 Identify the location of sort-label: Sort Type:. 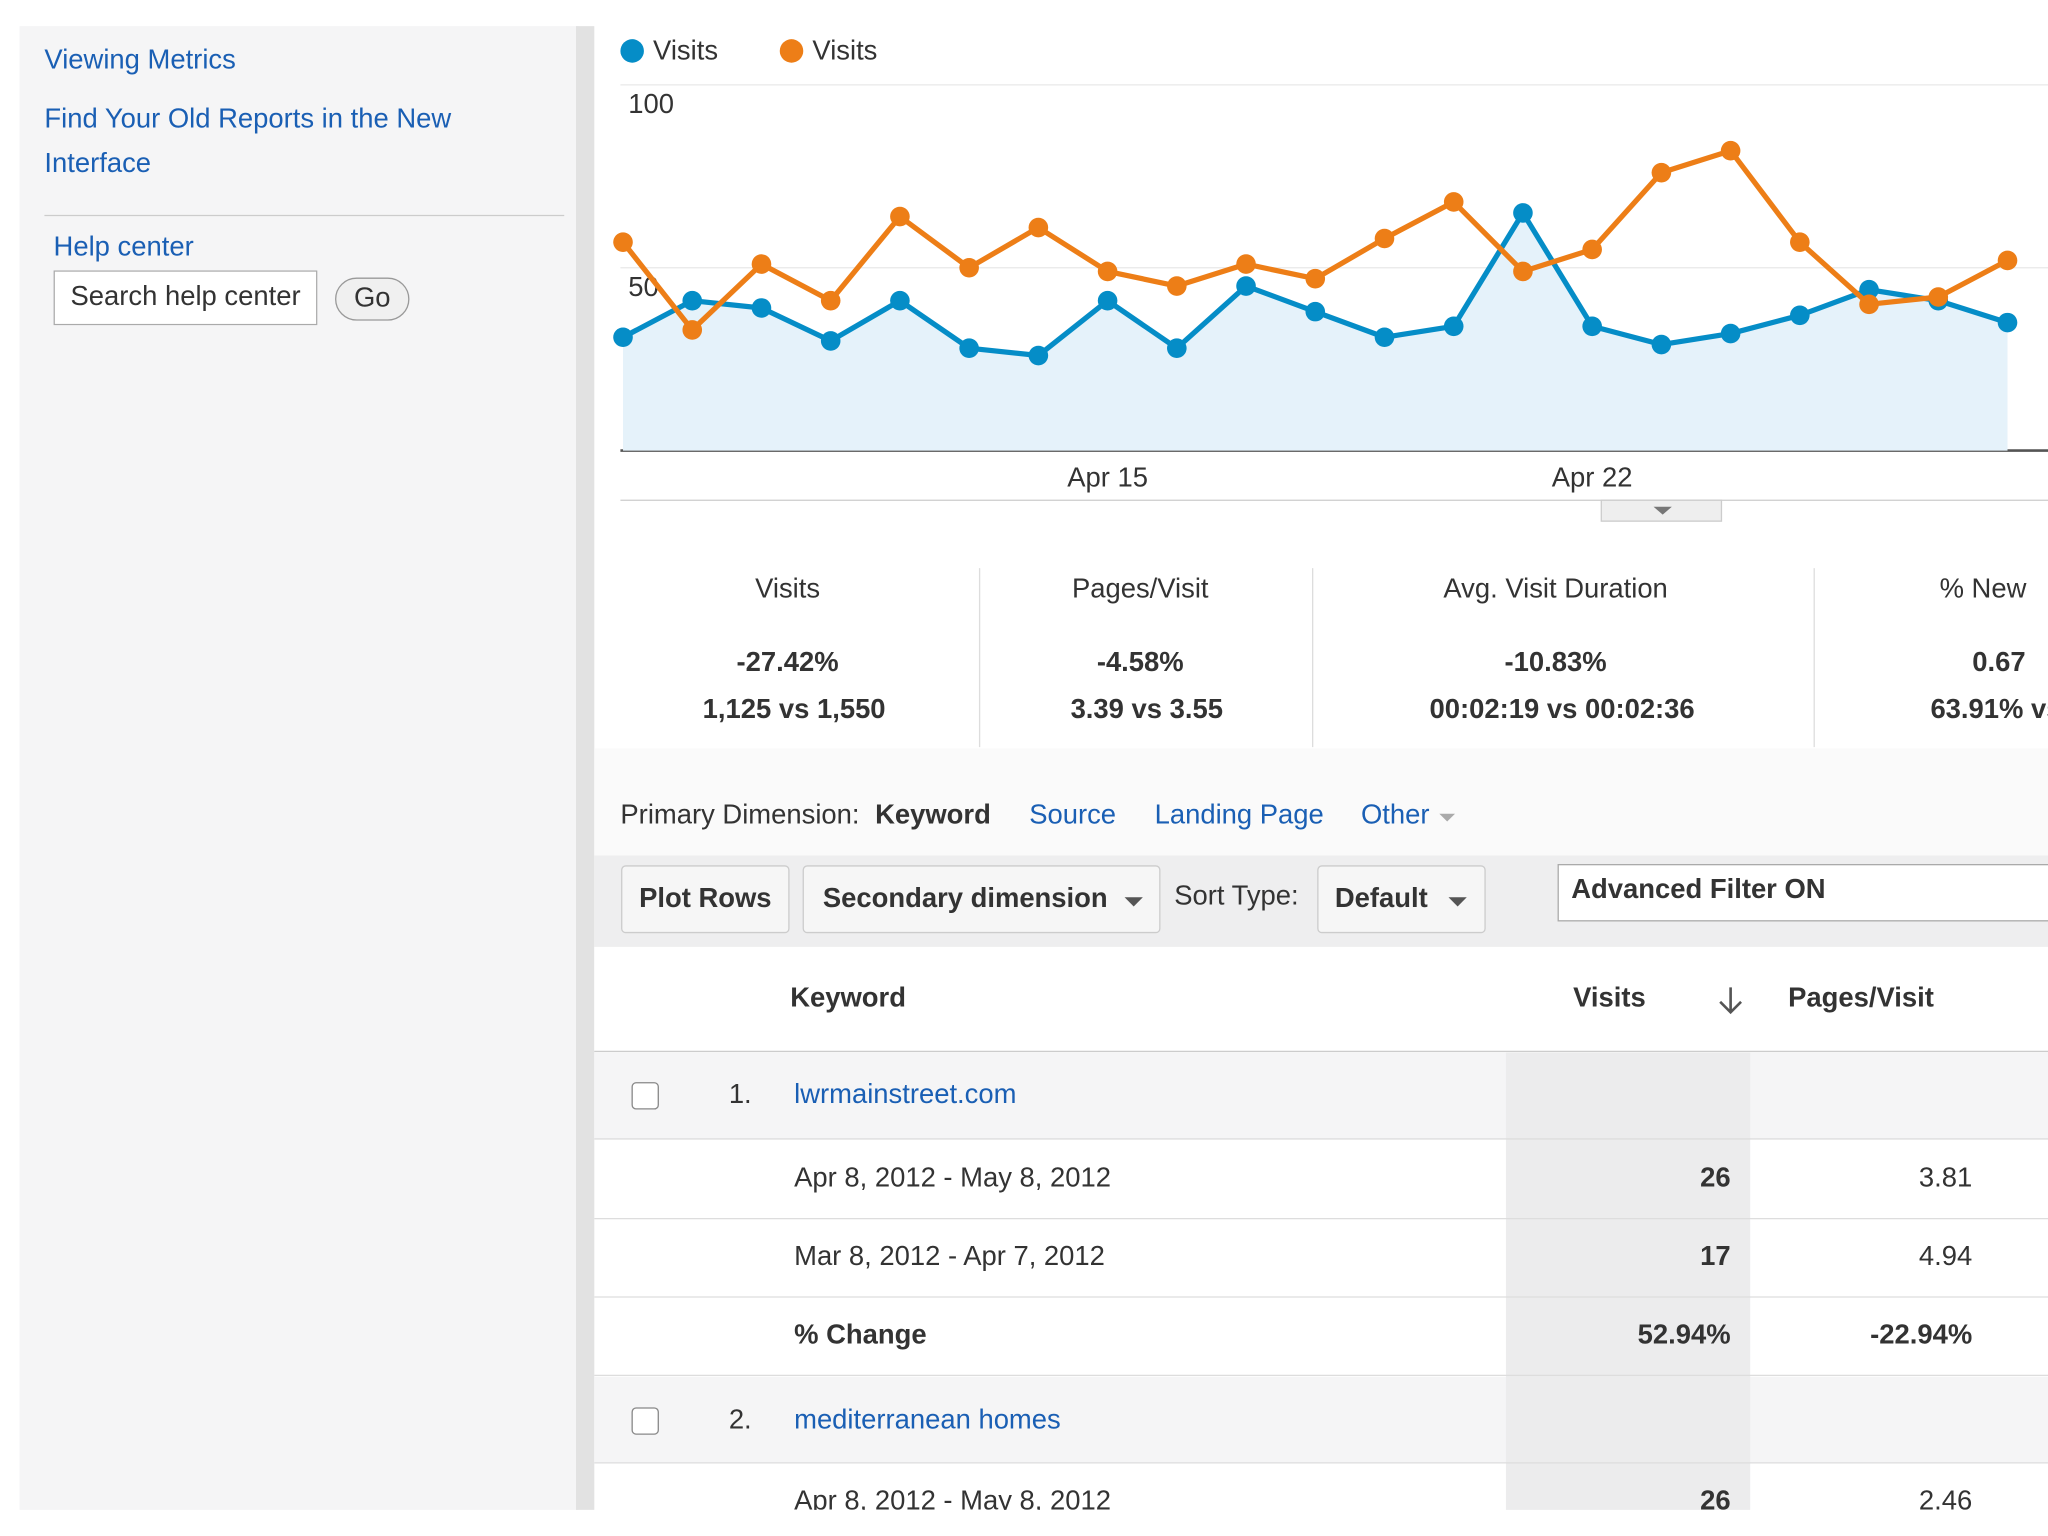
(1236, 895).